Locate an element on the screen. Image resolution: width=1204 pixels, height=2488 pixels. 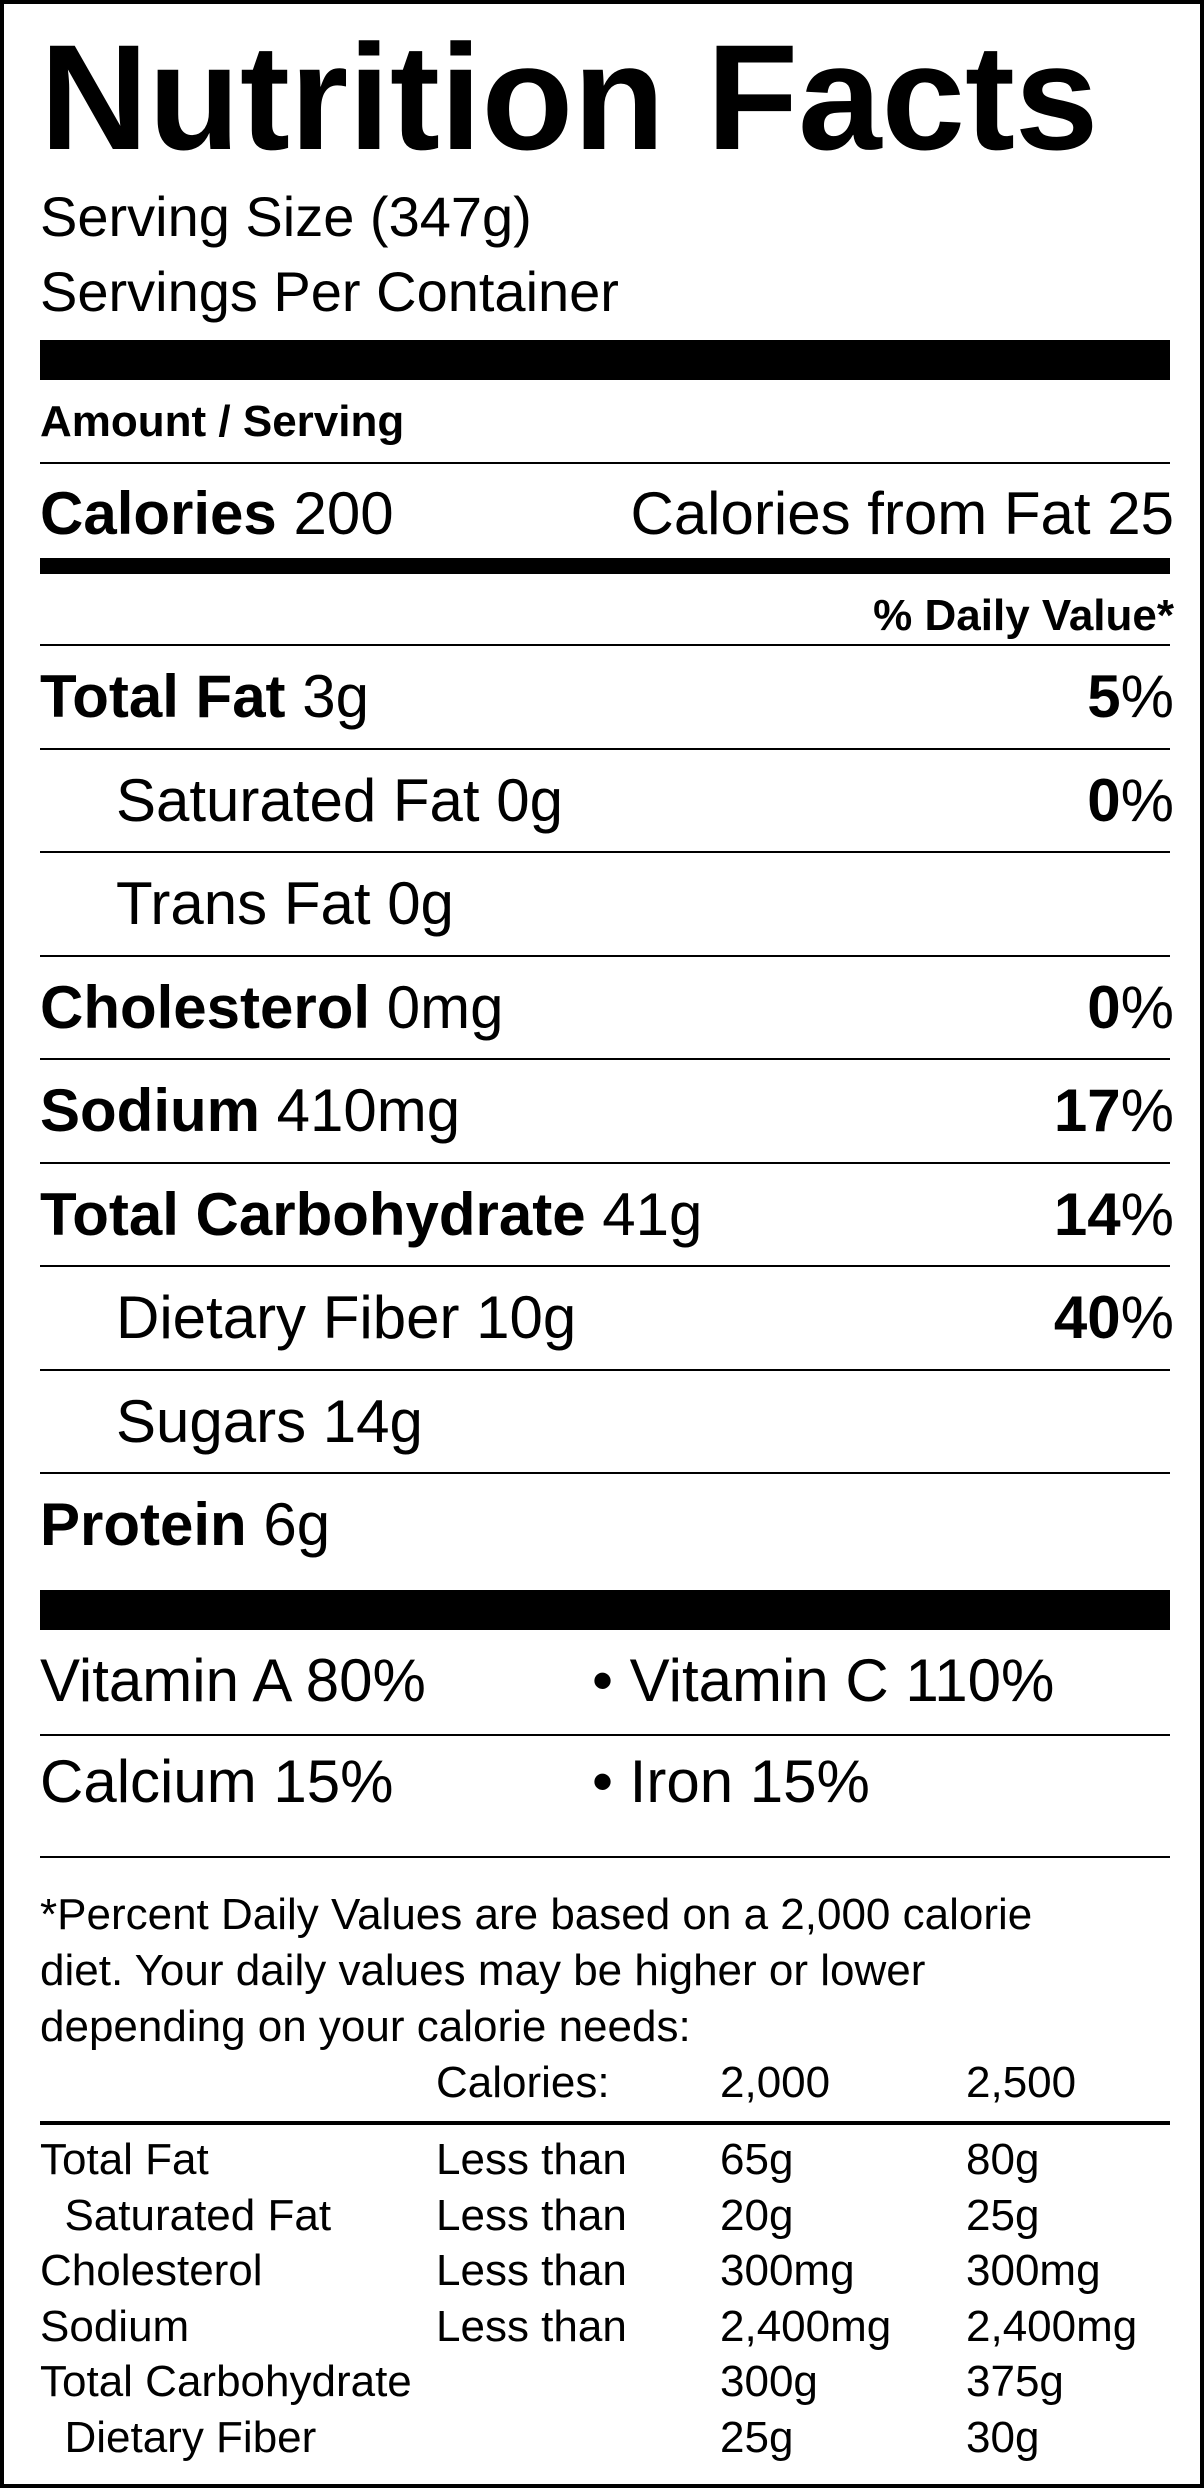
calories-value: 200 is located at coordinates (343, 513).